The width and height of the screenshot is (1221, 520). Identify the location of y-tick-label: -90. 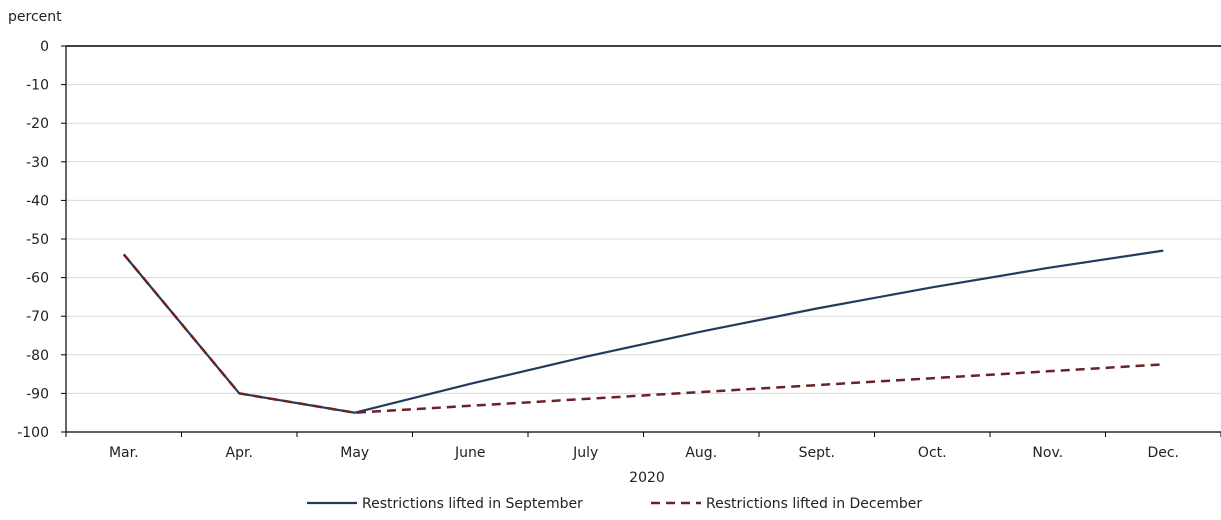
(37, 394).